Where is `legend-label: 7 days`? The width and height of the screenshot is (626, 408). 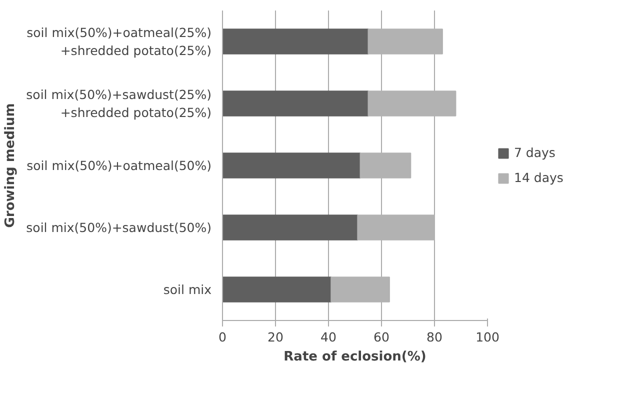
legend-label: 7 days is located at coordinates (535, 152).